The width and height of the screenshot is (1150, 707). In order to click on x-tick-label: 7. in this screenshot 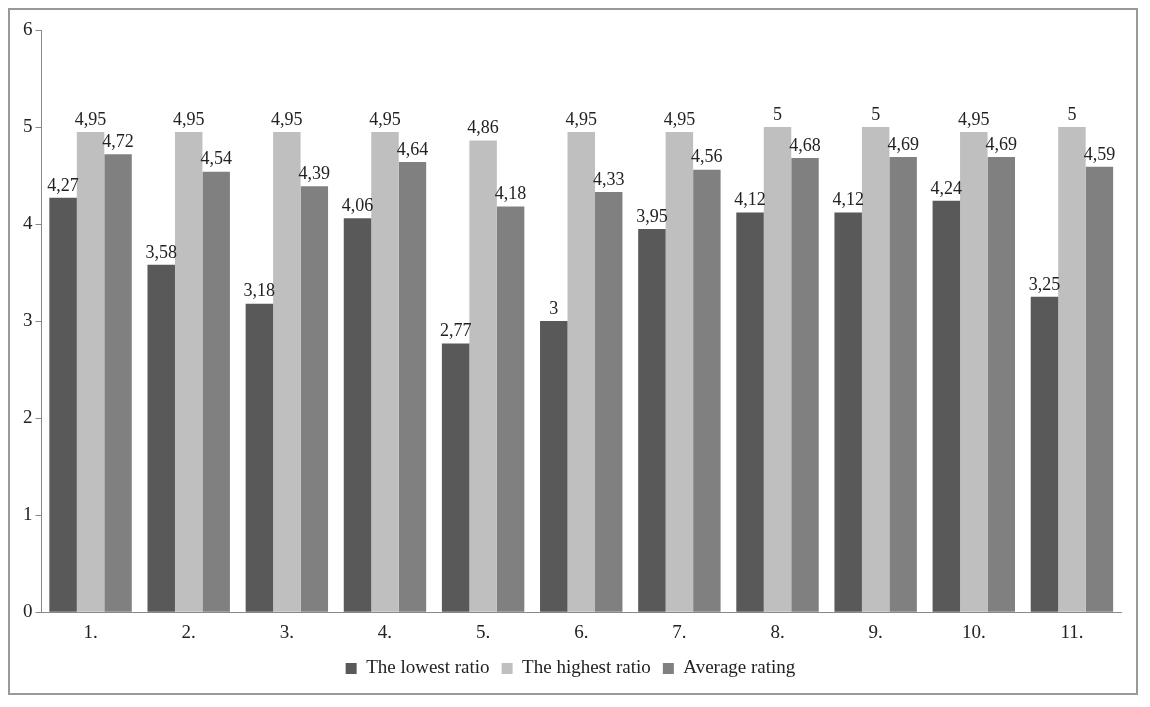, I will do `click(679, 631)`.